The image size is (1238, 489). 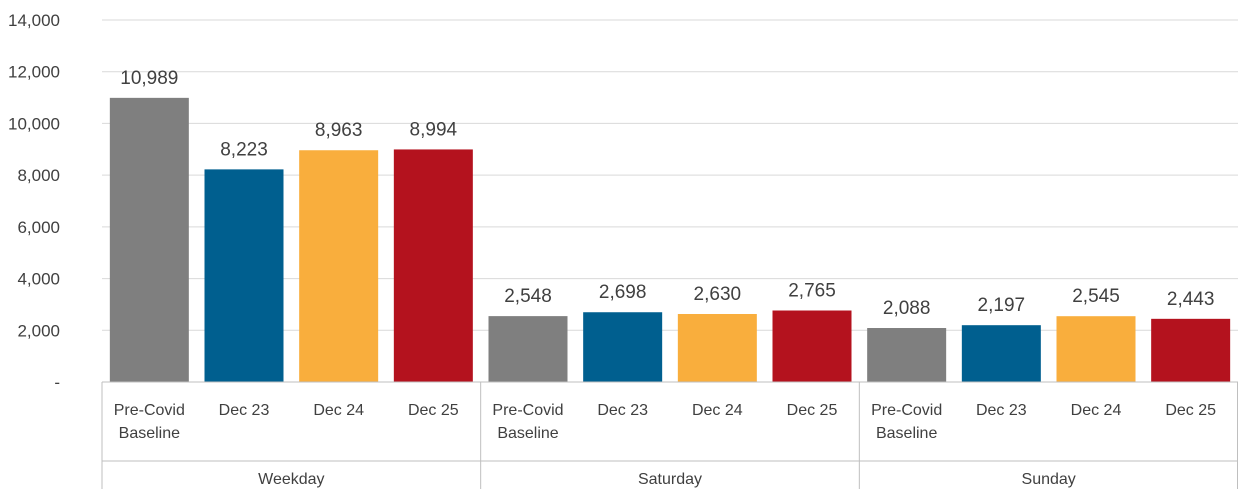 What do you see at coordinates (34, 72) in the screenshot?
I see `y-tick-label: 12,000` at bounding box center [34, 72].